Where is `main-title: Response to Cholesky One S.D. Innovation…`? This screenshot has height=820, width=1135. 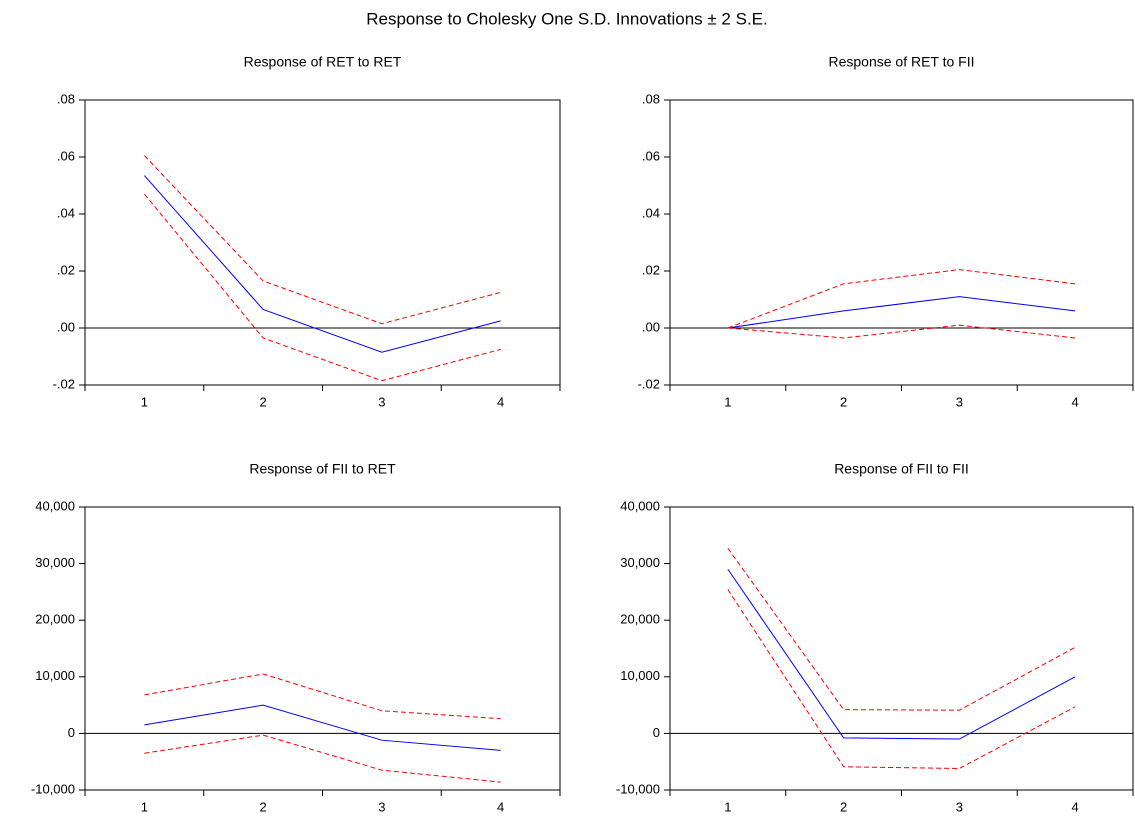 main-title: Response to Cholesky One S.D. Innovation… is located at coordinates (566, 18).